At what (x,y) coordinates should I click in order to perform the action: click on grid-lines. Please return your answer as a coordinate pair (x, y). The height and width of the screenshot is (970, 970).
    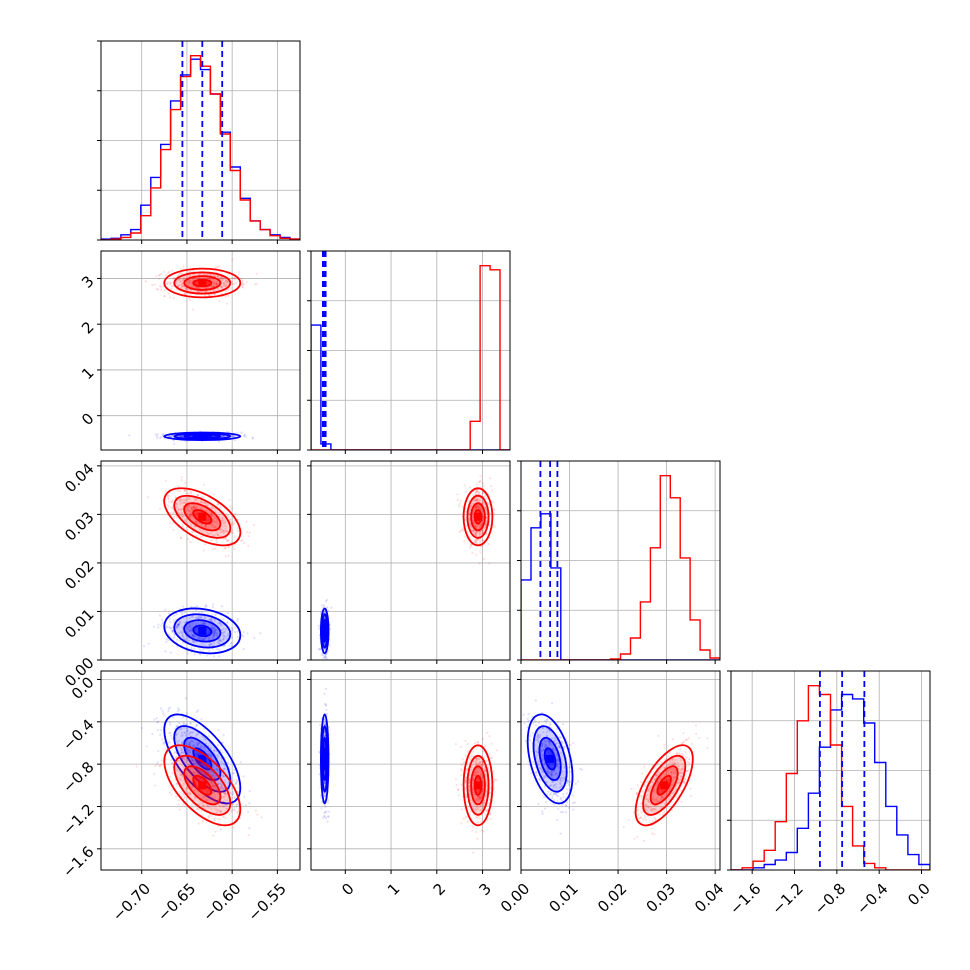
    Looking at the image, I should click on (200, 350).